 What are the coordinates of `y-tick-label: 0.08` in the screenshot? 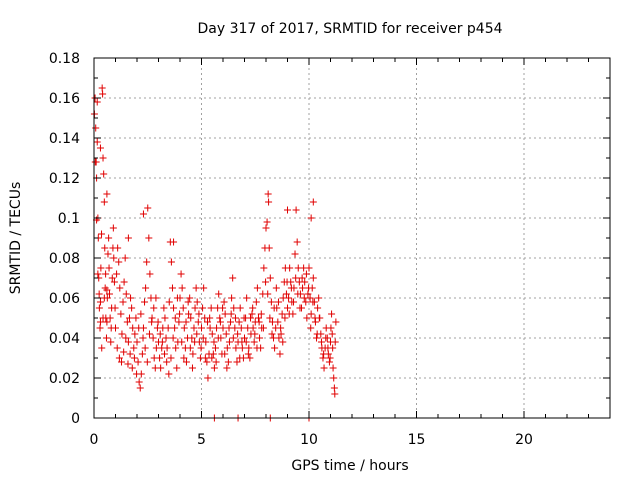 It's located at (64, 259).